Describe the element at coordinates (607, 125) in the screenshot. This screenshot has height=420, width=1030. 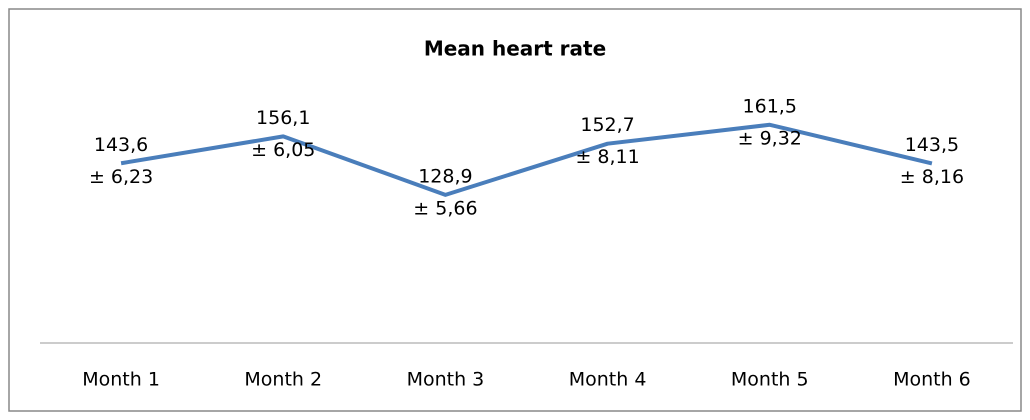
I see `data-label: 152,7` at that location.